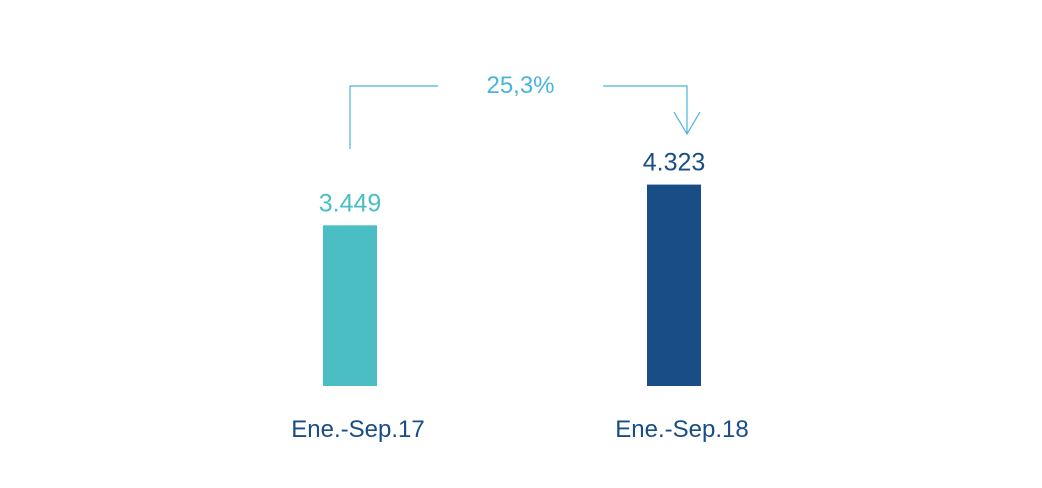 Image resolution: width=1042 pixels, height=488 pixels. What do you see at coordinates (512, 183) in the screenshot?
I see `value-labels-layer: 3.449 4.323` at bounding box center [512, 183].